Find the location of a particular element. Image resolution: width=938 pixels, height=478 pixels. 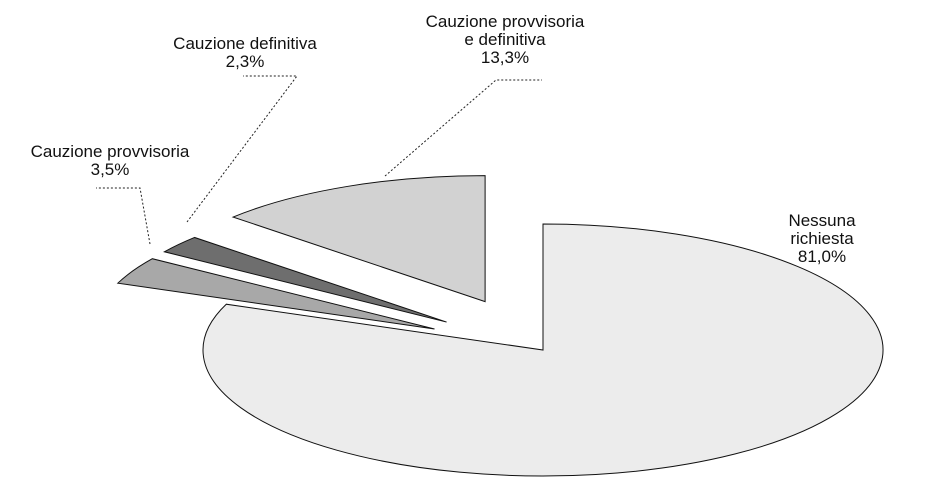

category-label: Nessuna richiesta is located at coordinates (822, 229).